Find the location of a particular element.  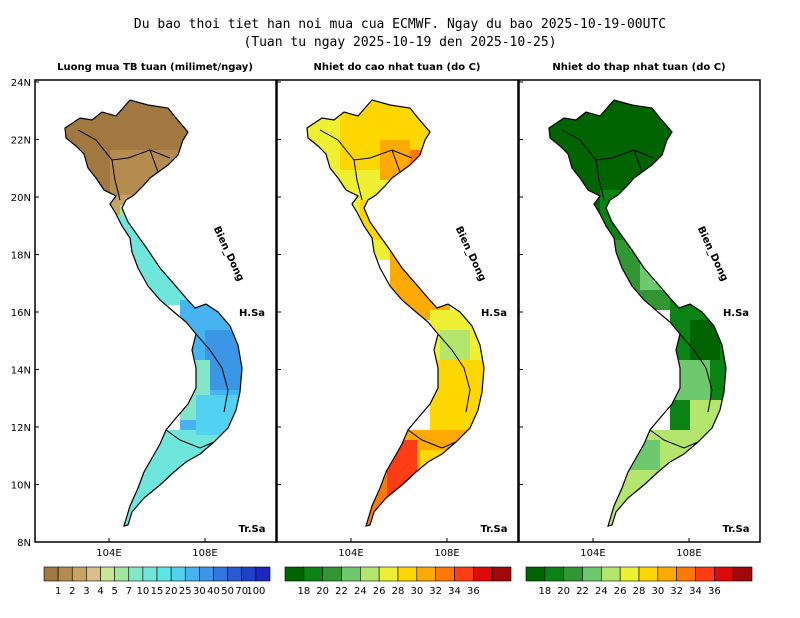

colorbar-label: 10 is located at coordinates (143, 591).